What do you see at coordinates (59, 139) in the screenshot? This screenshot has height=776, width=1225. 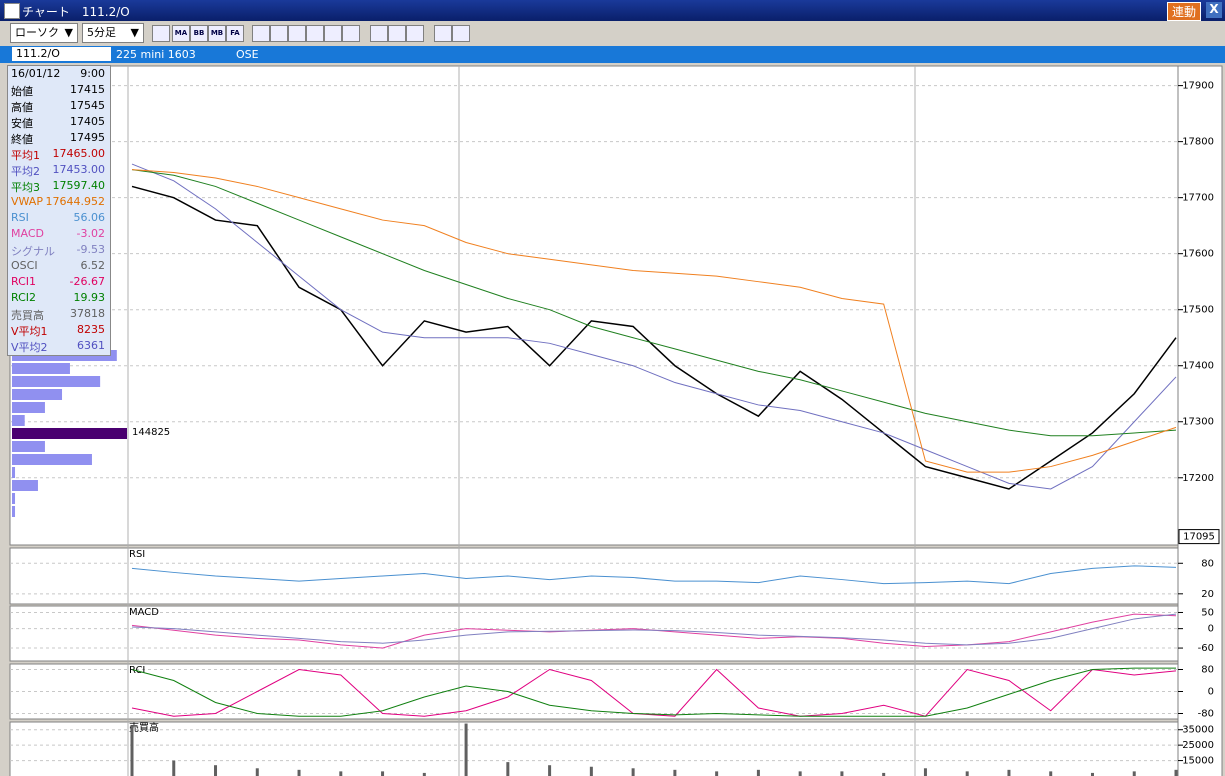 I see `info-row: 終値 17495` at bounding box center [59, 139].